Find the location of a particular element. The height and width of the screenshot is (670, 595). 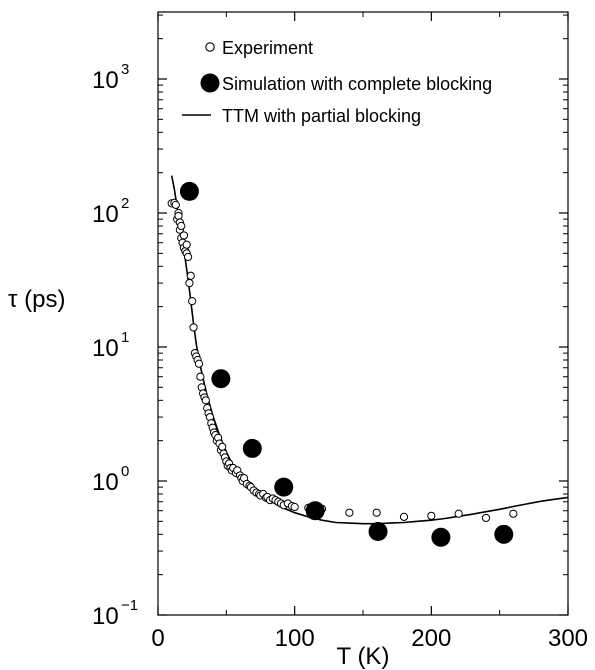

legend-label-ttm: TTM with partial blocking is located at coordinates (321, 116).